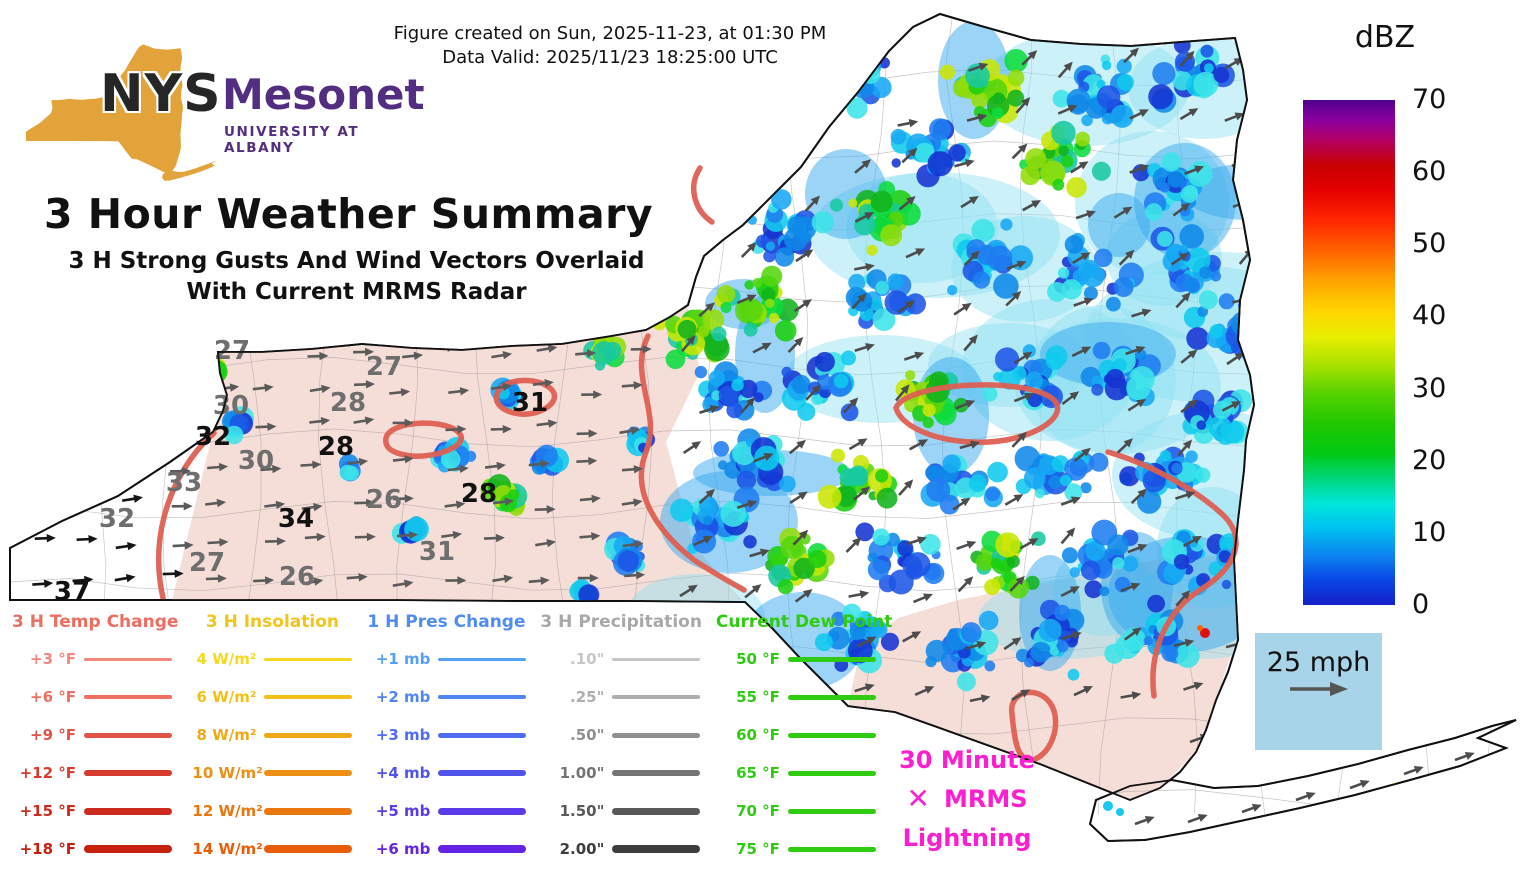  Describe the element at coordinates (384, 500) in the screenshot. I see `gust-label: 26` at that location.